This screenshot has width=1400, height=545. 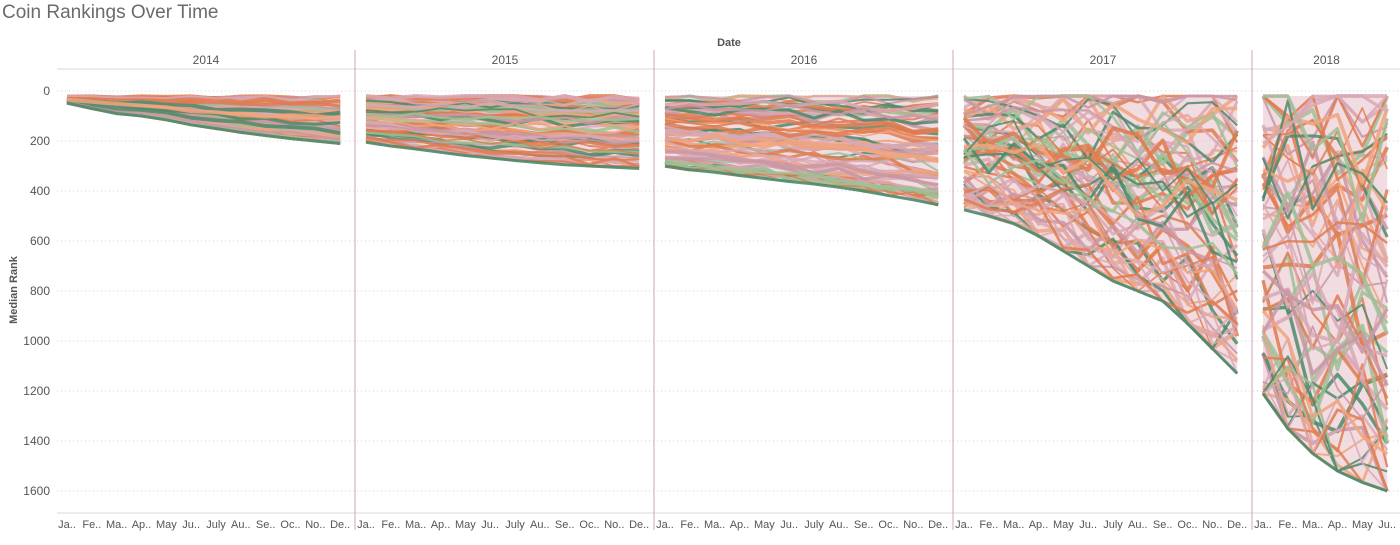 I want to click on year-header: 2017, so click(x=1103, y=60).